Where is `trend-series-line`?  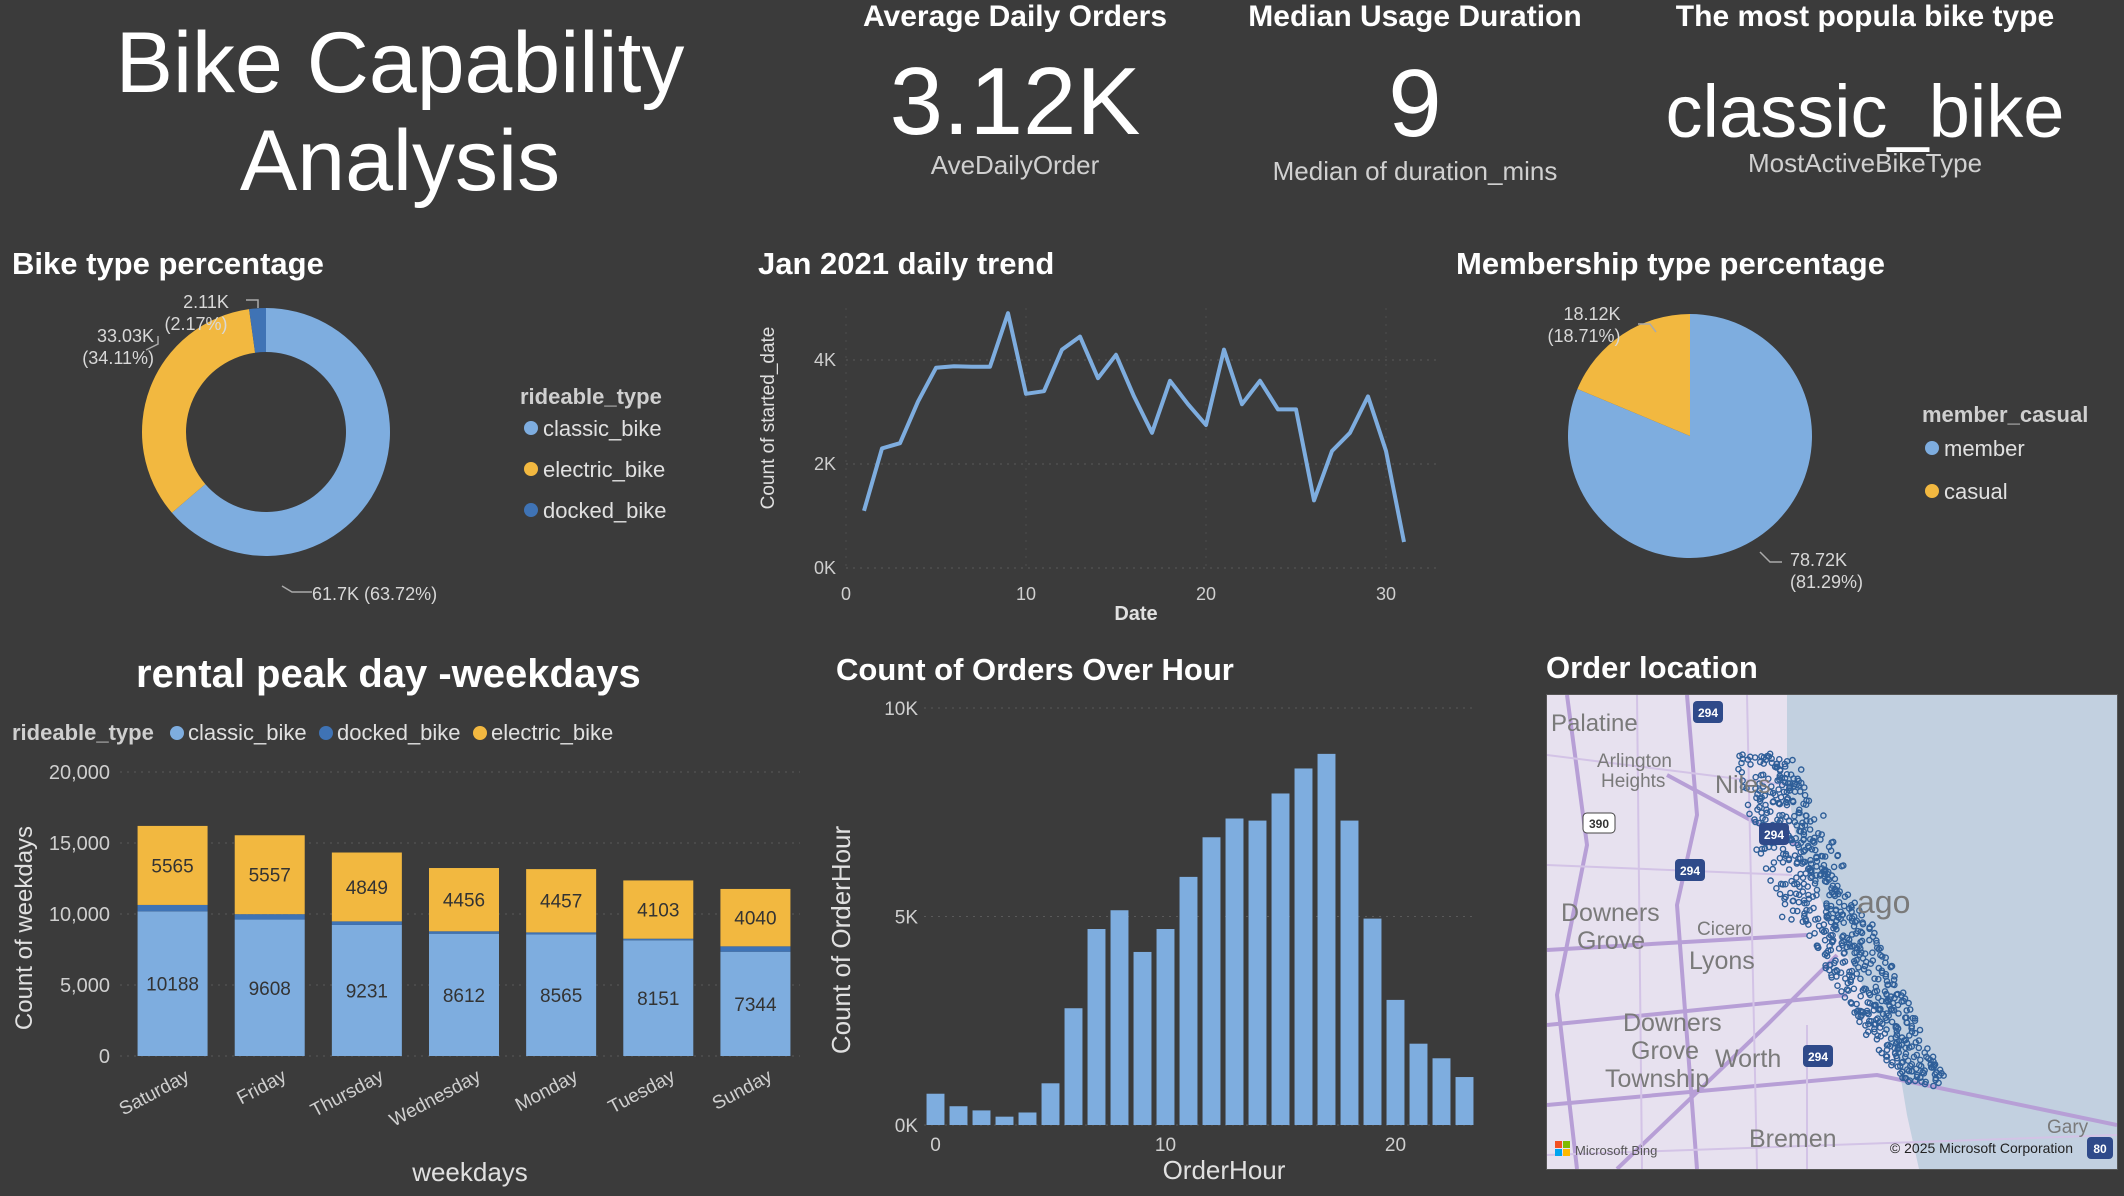
trend-series-line is located at coordinates (1134, 427).